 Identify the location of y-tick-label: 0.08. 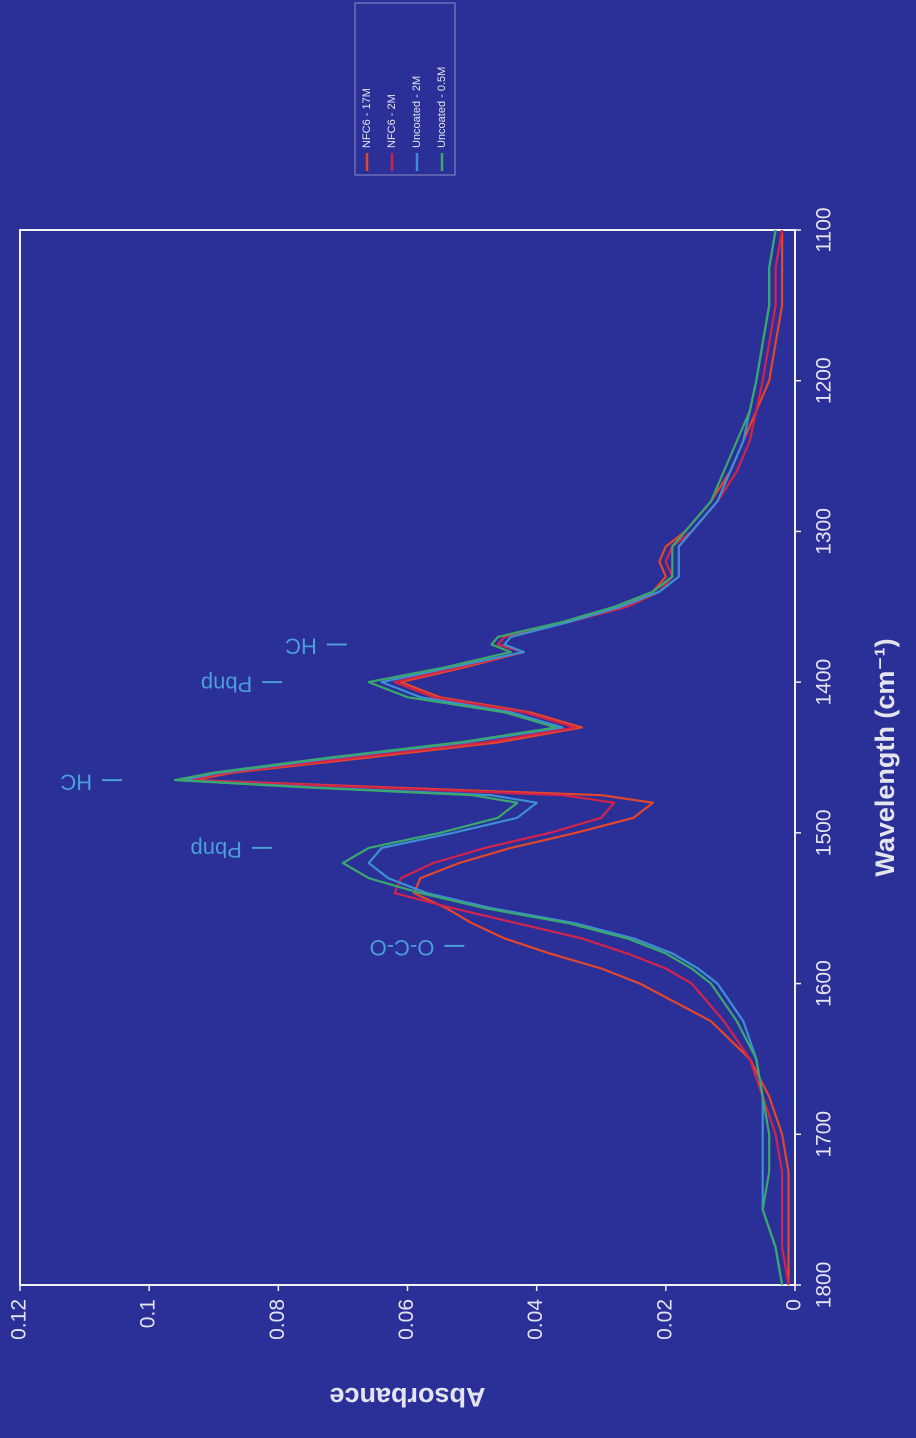
(277, 1319).